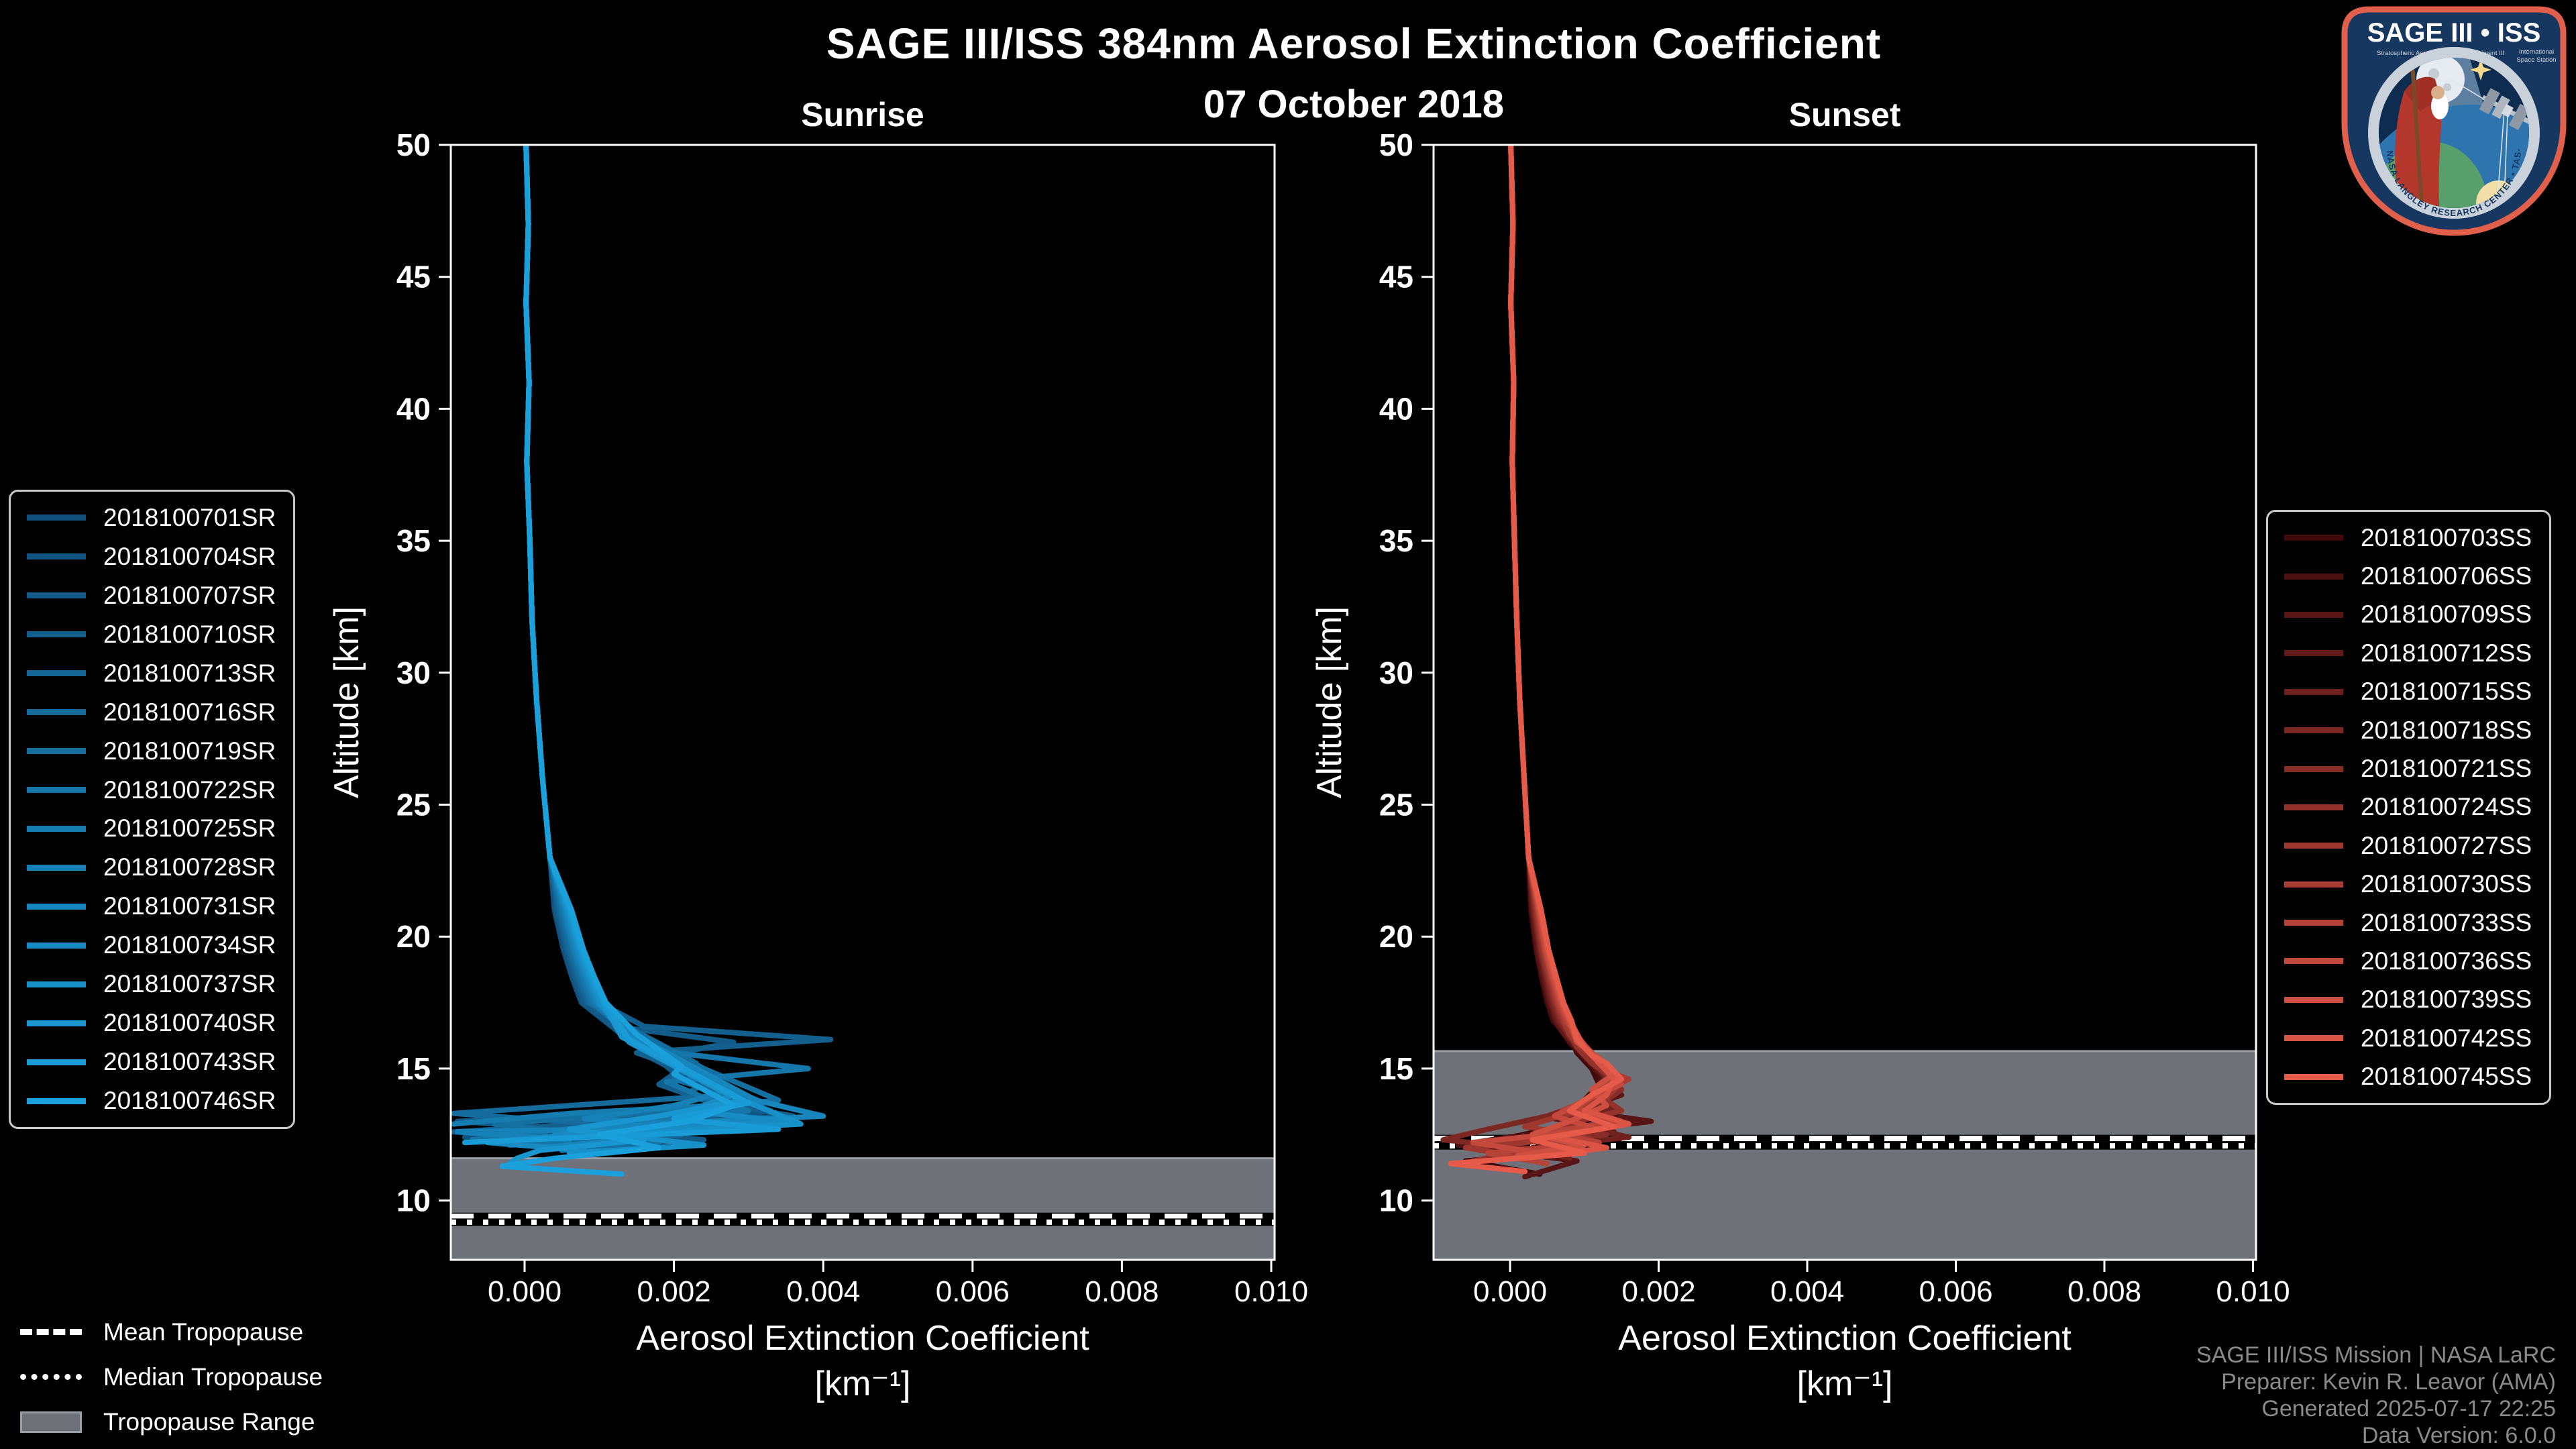  I want to click on profile-2018100718SS, so click(1528, 649).